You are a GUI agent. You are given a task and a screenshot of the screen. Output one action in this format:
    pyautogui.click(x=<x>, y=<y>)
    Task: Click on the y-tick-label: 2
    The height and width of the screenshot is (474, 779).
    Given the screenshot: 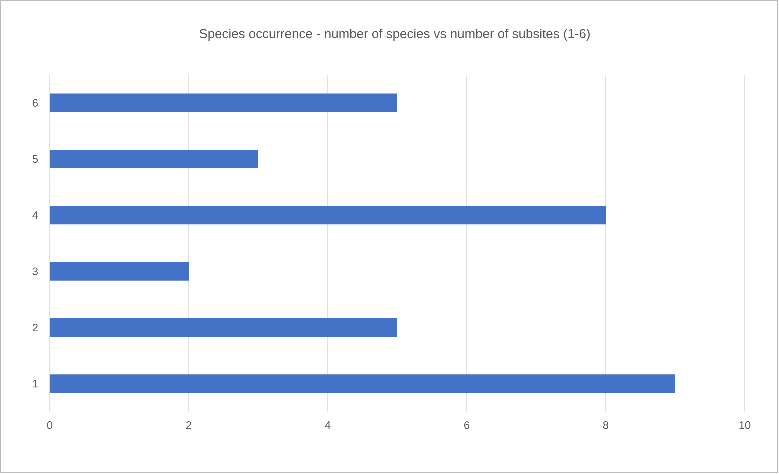 What is the action you would take?
    pyautogui.click(x=35, y=328)
    